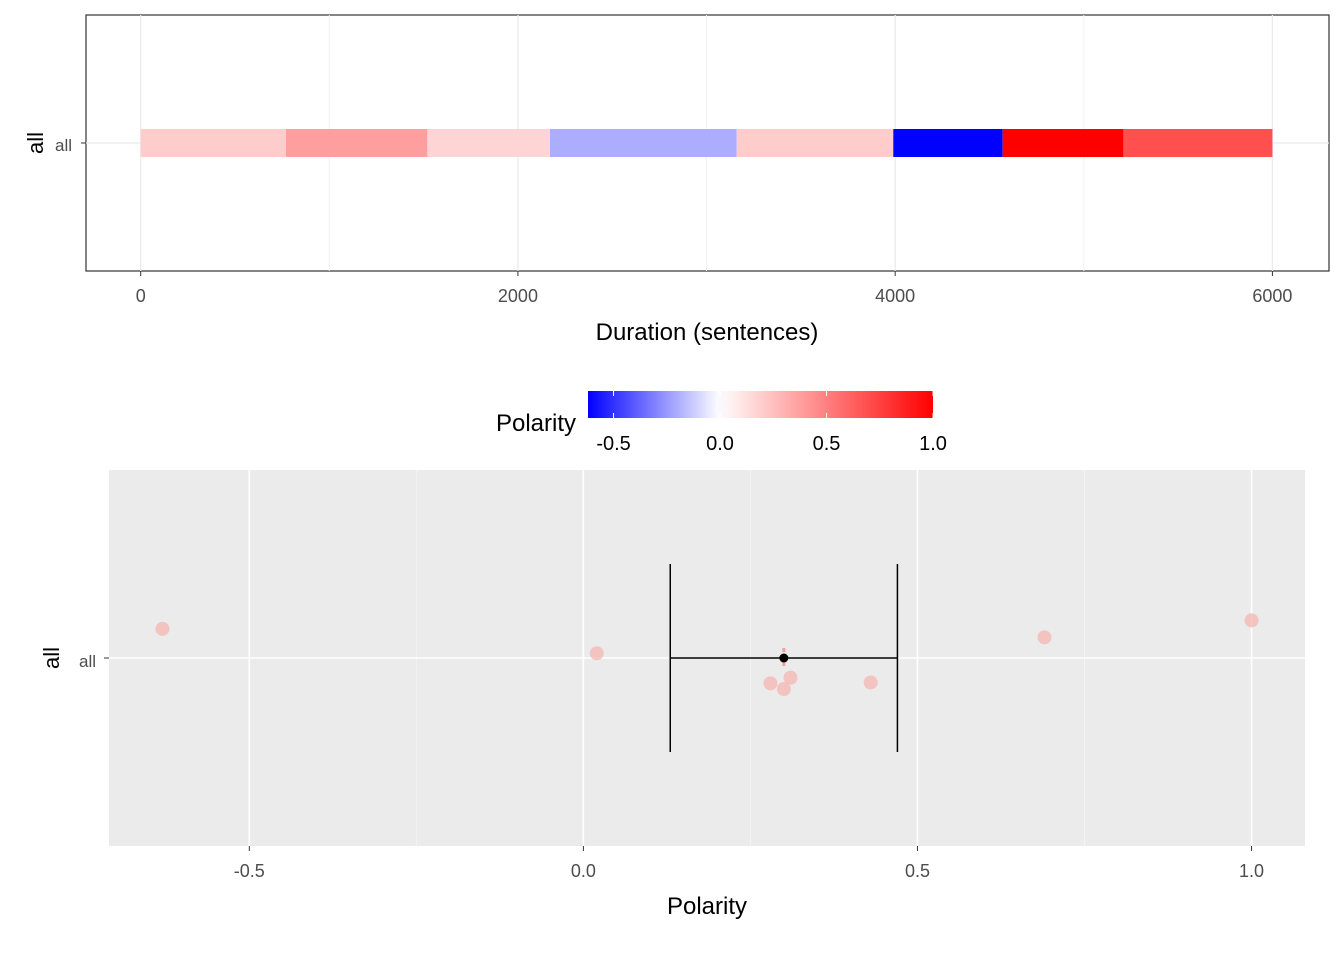 Image resolution: width=1344 pixels, height=965 pixels. I want to click on duration-y-axis-label: all, so click(35, 143).